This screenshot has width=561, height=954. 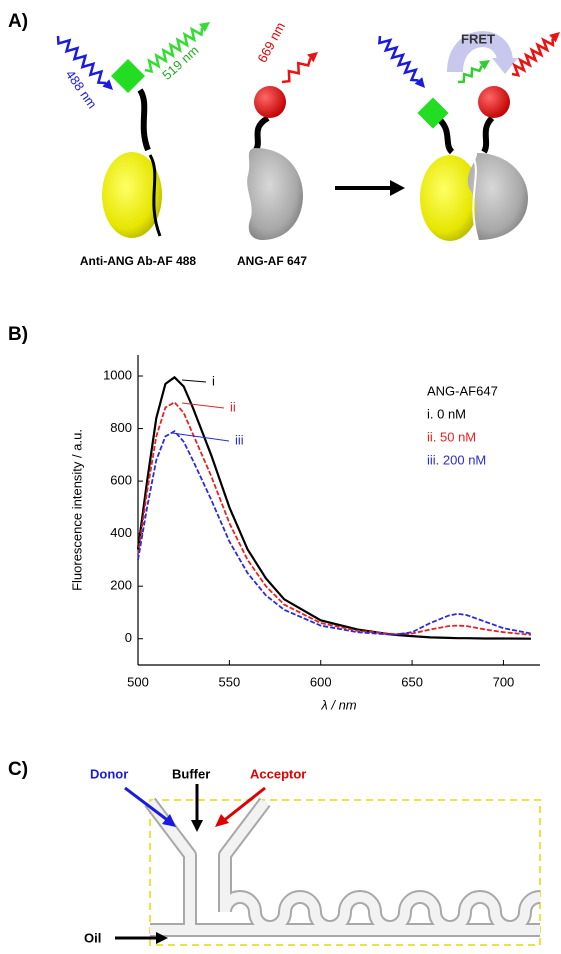 I want to click on legend-title: ANG-AF647, so click(x=462, y=390).